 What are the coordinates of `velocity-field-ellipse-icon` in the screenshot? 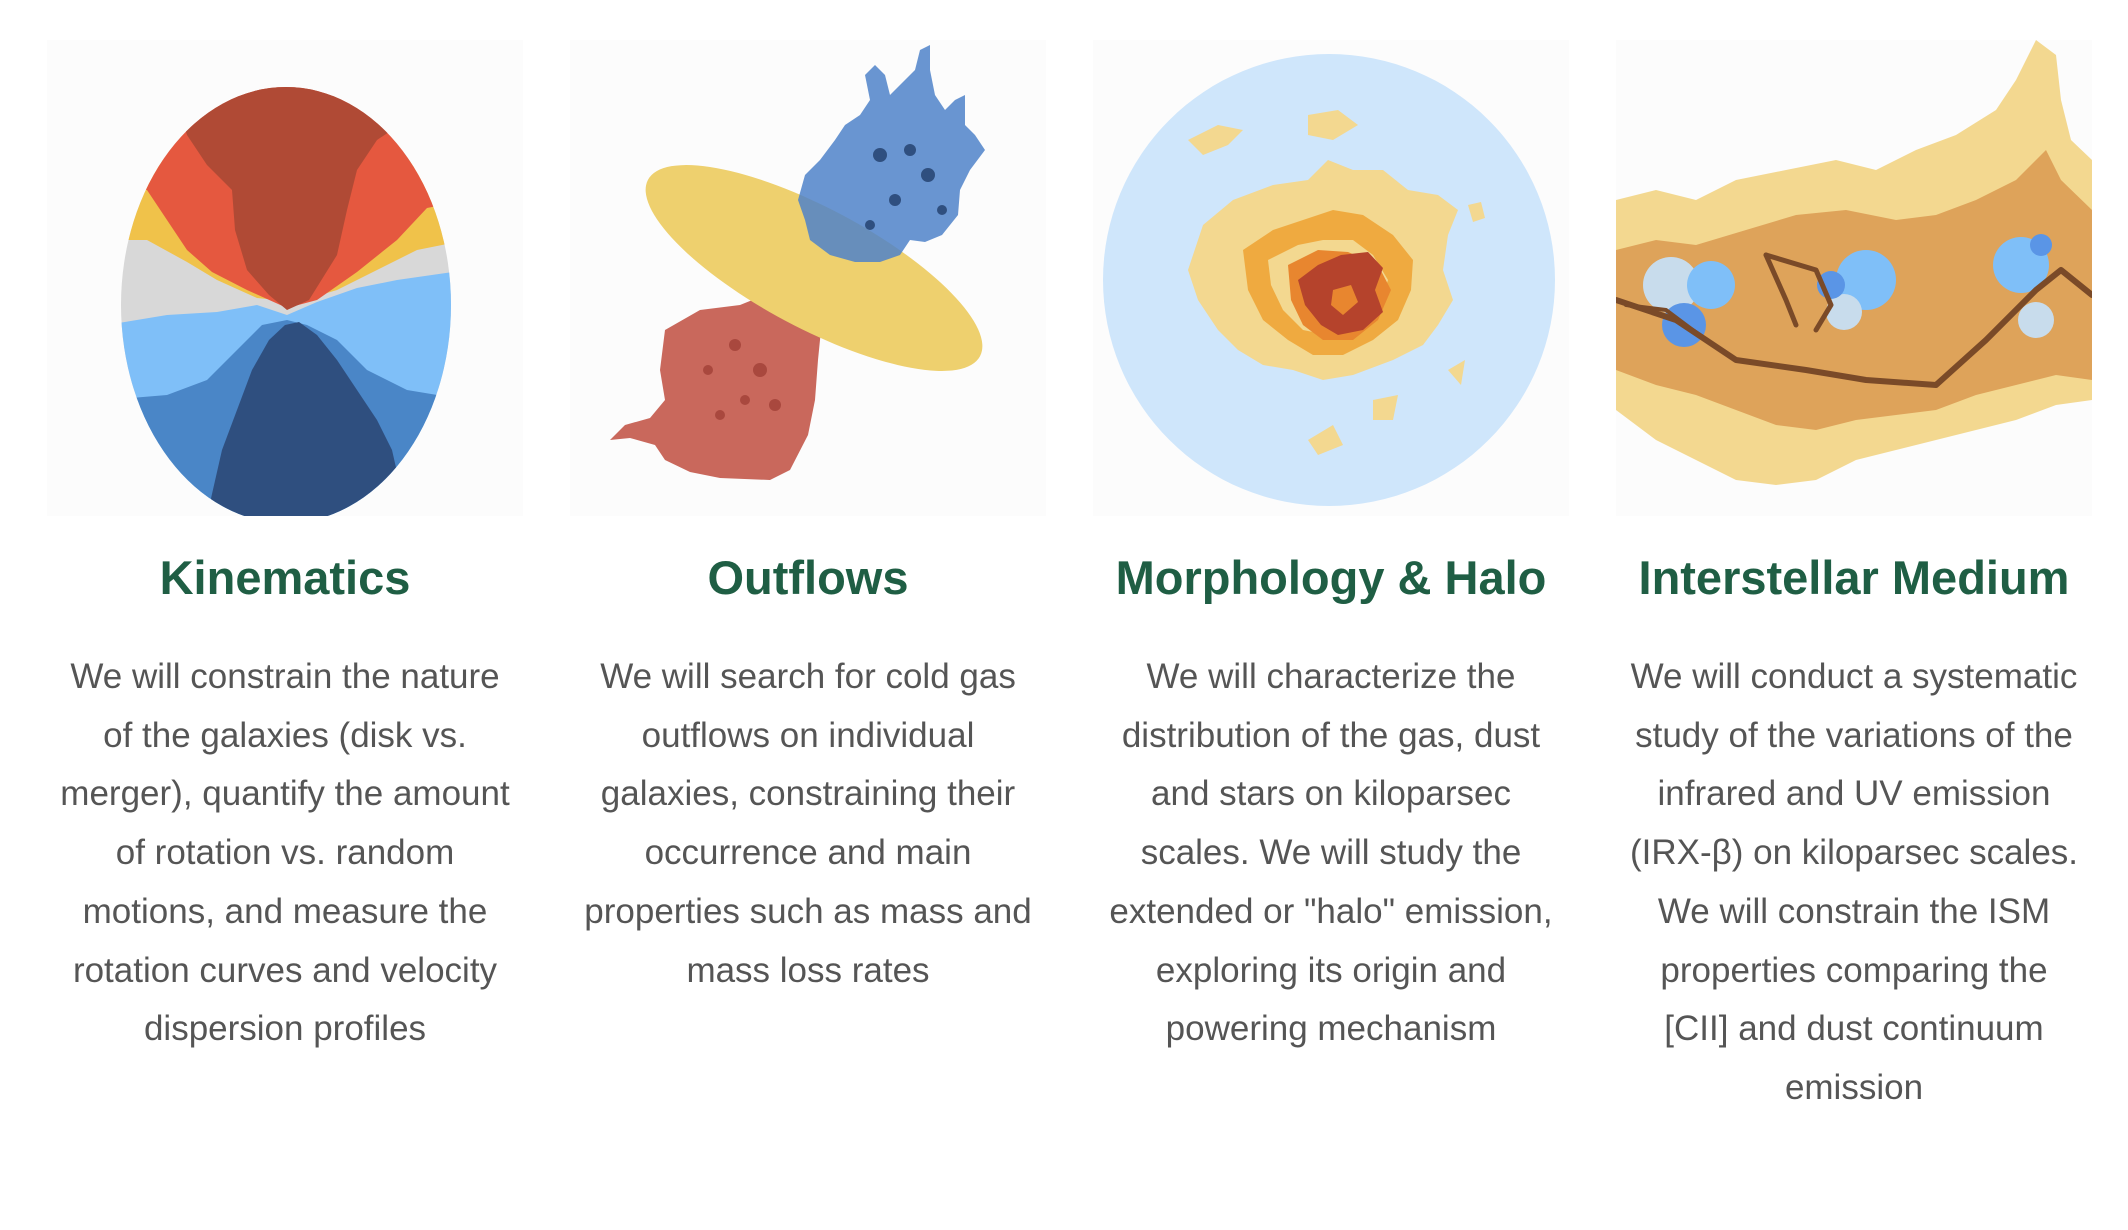 It's located at (285, 278).